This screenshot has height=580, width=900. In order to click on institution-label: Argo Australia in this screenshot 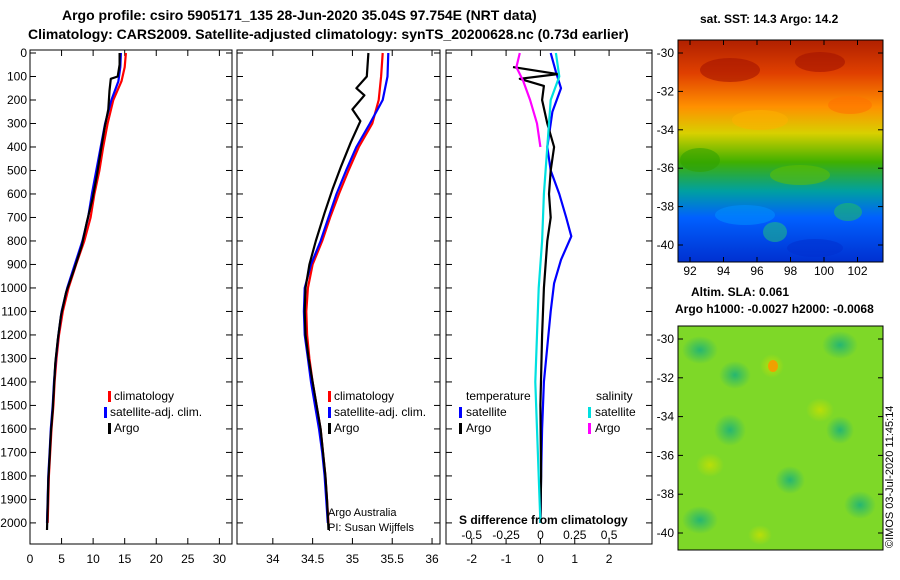, I will do `click(362, 513)`.